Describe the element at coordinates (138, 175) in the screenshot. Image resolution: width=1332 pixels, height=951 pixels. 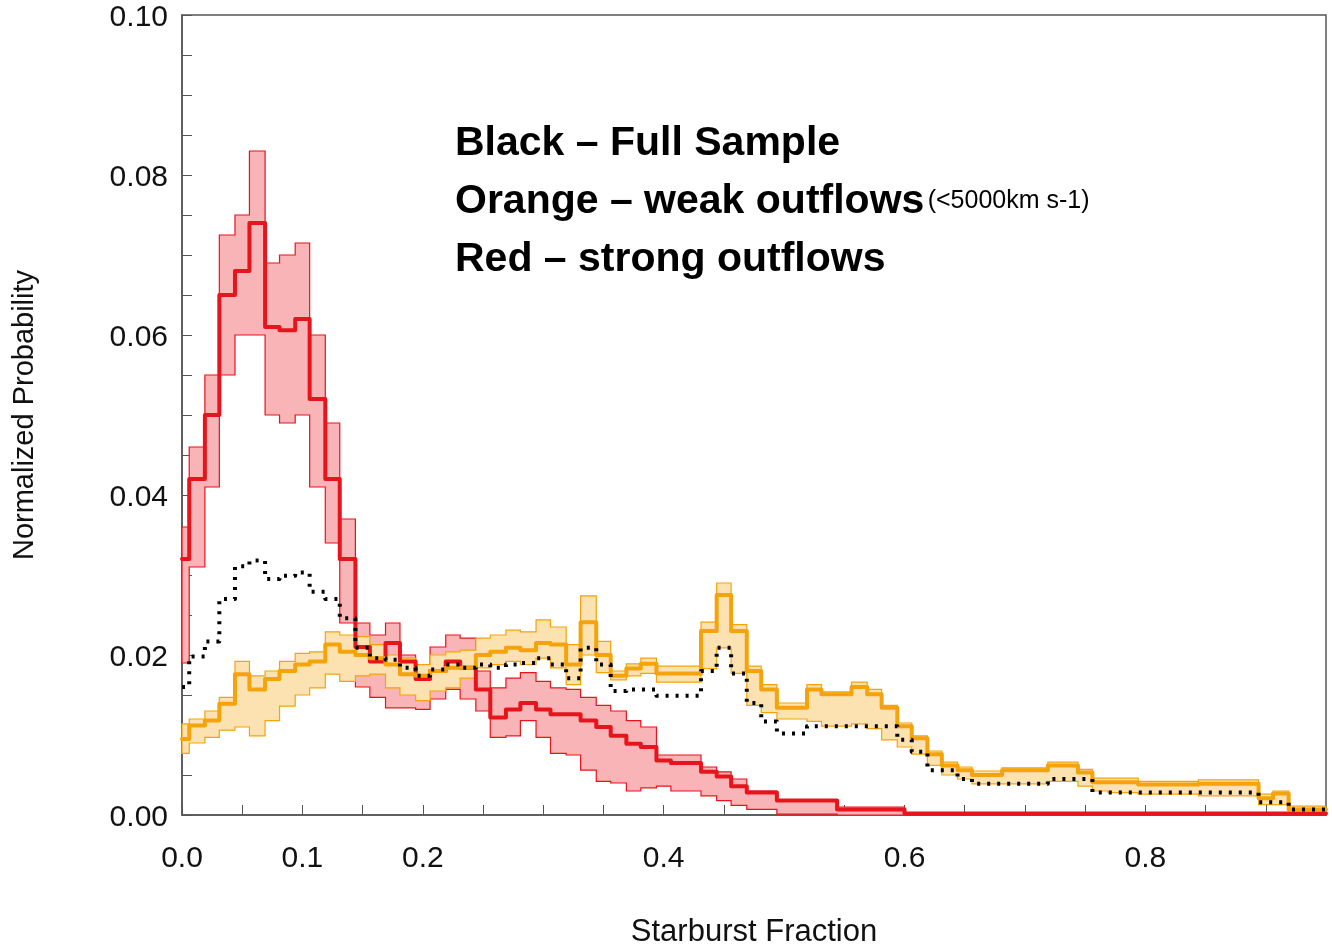
I see `y-tick-label: 0.08` at that location.